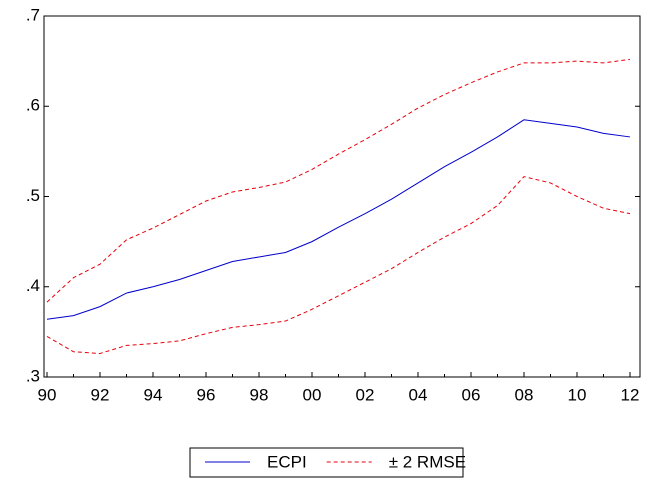  I want to click on y-tick-label: .4, so click(33, 285).